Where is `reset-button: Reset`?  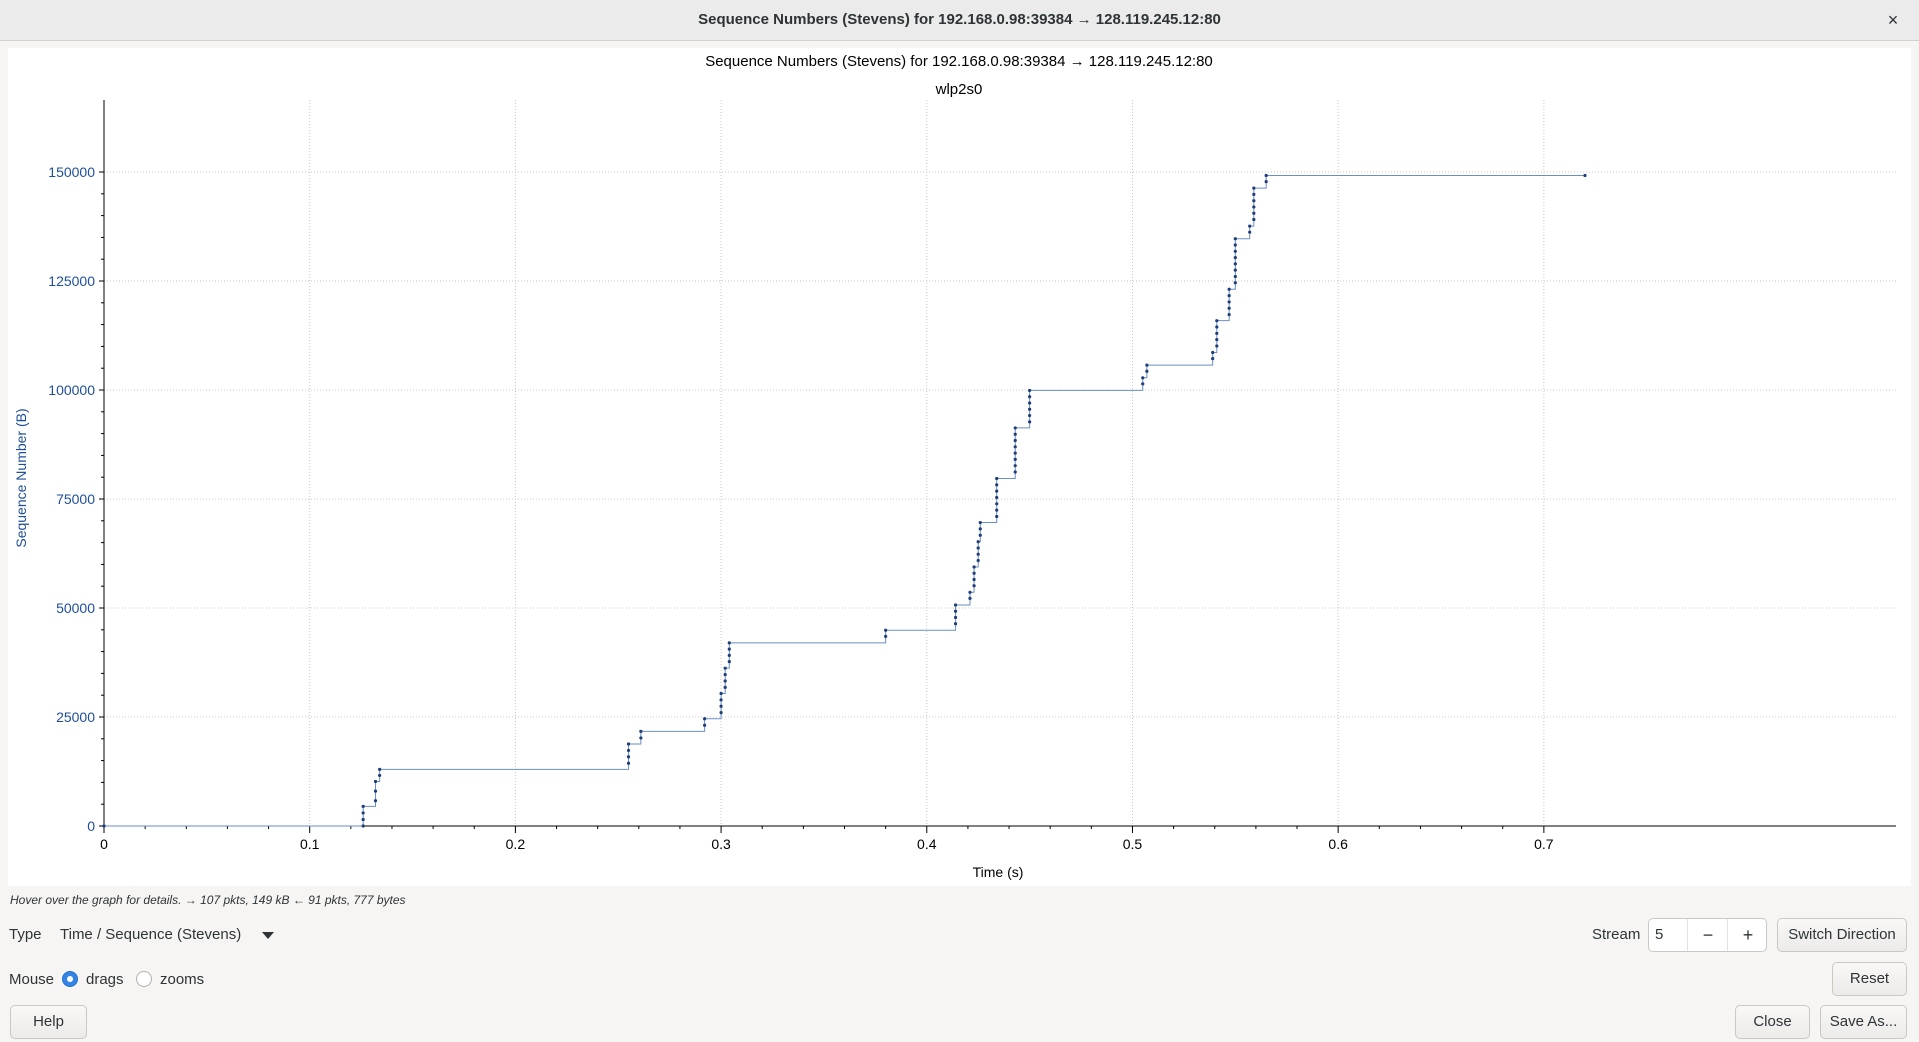 reset-button: Reset is located at coordinates (1869, 979).